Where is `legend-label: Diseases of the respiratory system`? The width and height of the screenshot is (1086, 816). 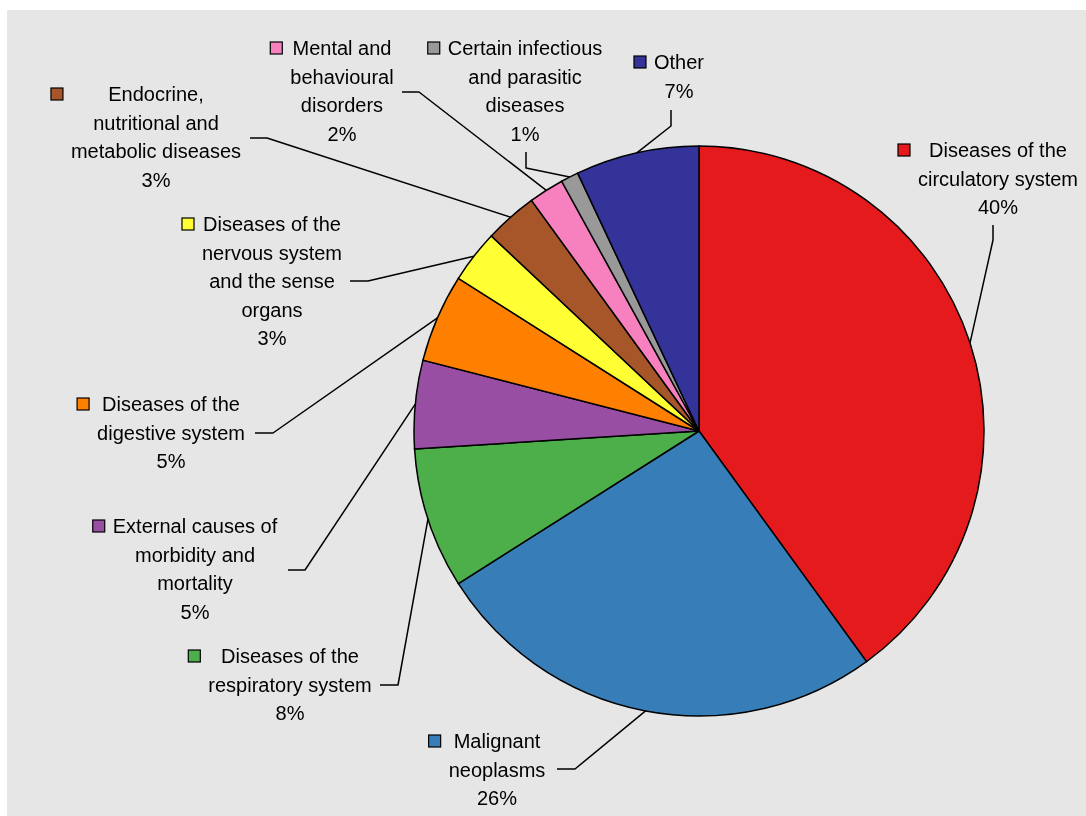 legend-label: Diseases of the respiratory system is located at coordinates (290, 670).